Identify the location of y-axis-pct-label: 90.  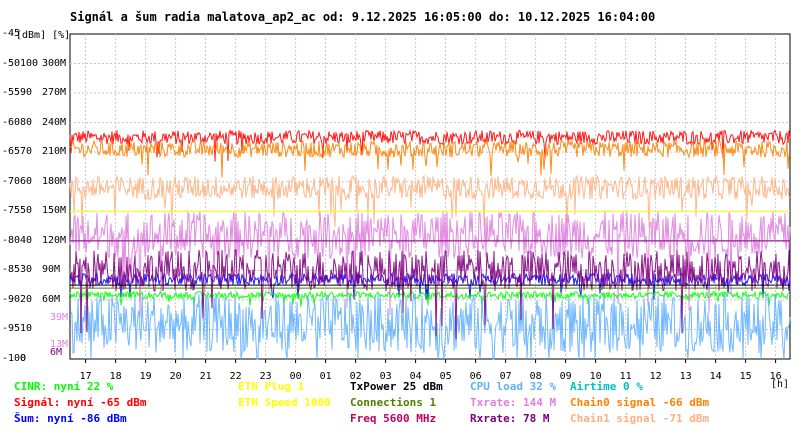
(26, 93).